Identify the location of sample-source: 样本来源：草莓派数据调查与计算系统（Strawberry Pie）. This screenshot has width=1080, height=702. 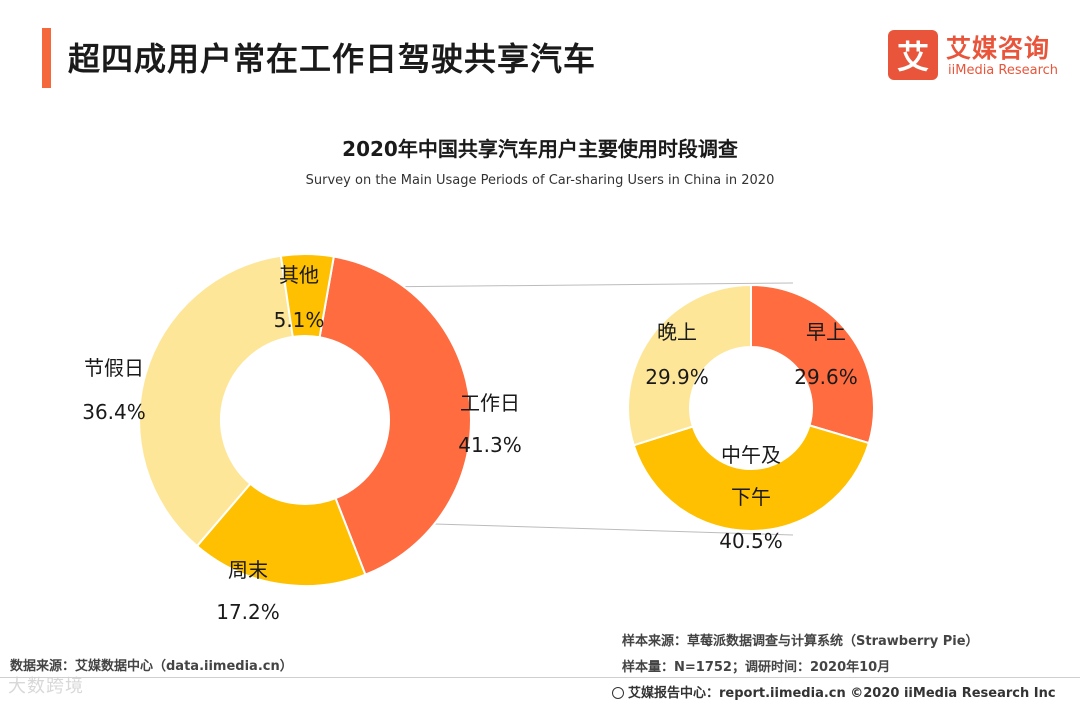
(800, 641).